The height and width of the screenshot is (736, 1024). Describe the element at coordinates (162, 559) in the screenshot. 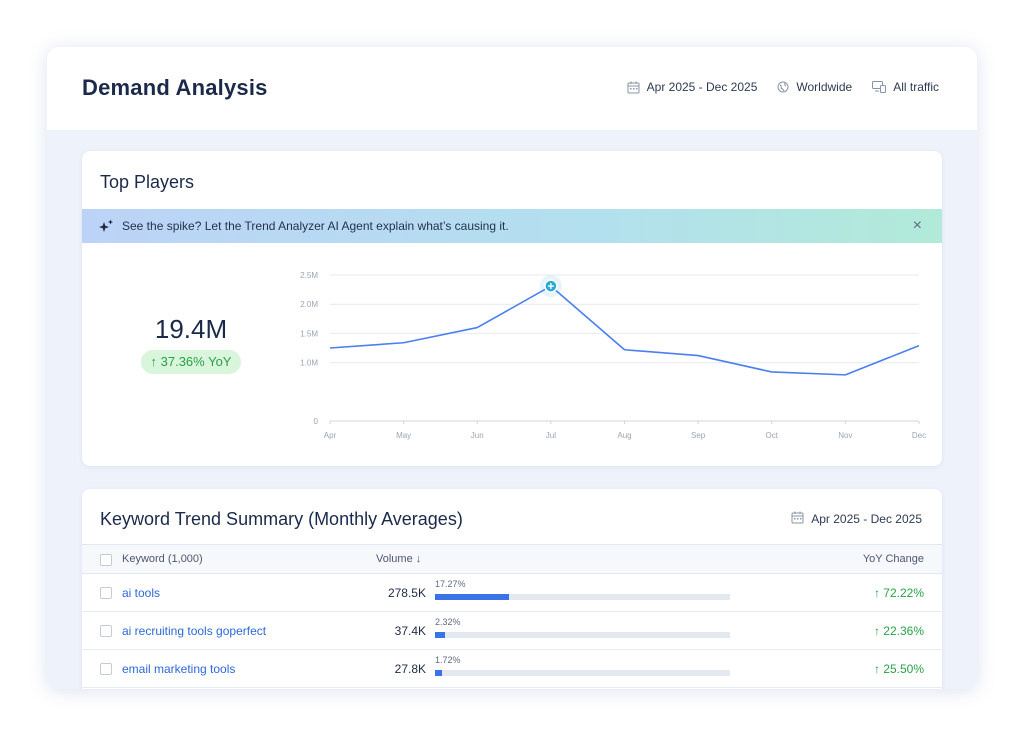

I see `column-keyword: Keyword (1,000)` at that location.